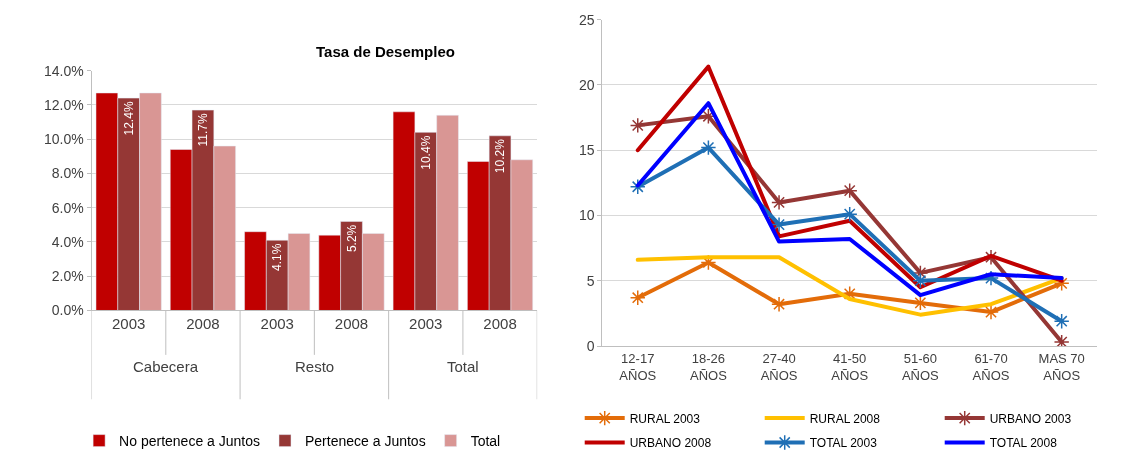 Image resolution: width=1125 pixels, height=470 pixels. I want to click on data-label: 4.1%, so click(277, 257).